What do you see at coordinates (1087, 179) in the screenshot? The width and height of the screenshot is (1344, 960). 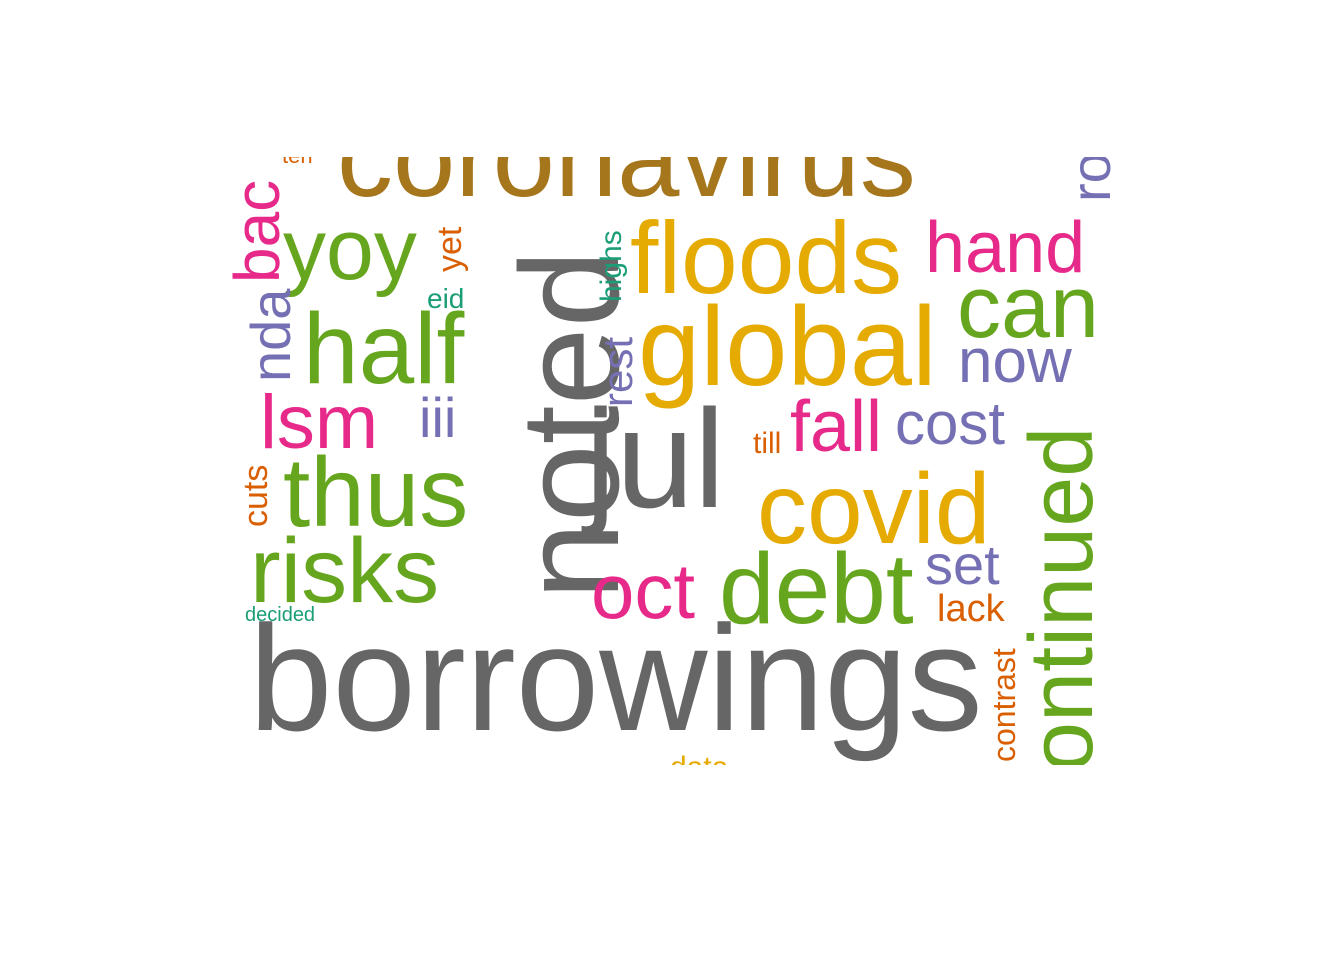 I see `word-ro: ro` at bounding box center [1087, 179].